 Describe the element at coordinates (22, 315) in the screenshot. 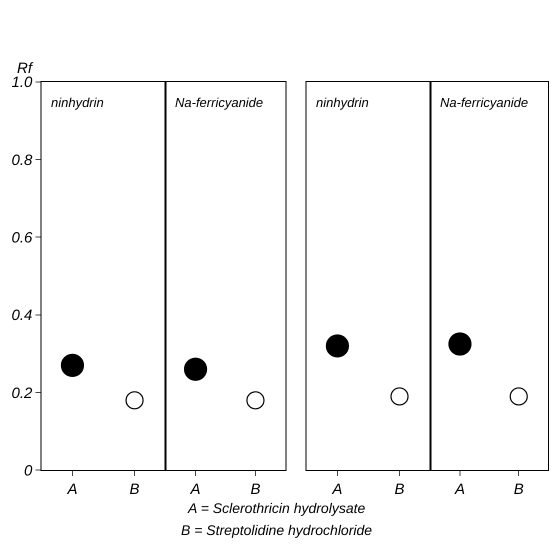

I see `y-tick-label: 0.4` at that location.